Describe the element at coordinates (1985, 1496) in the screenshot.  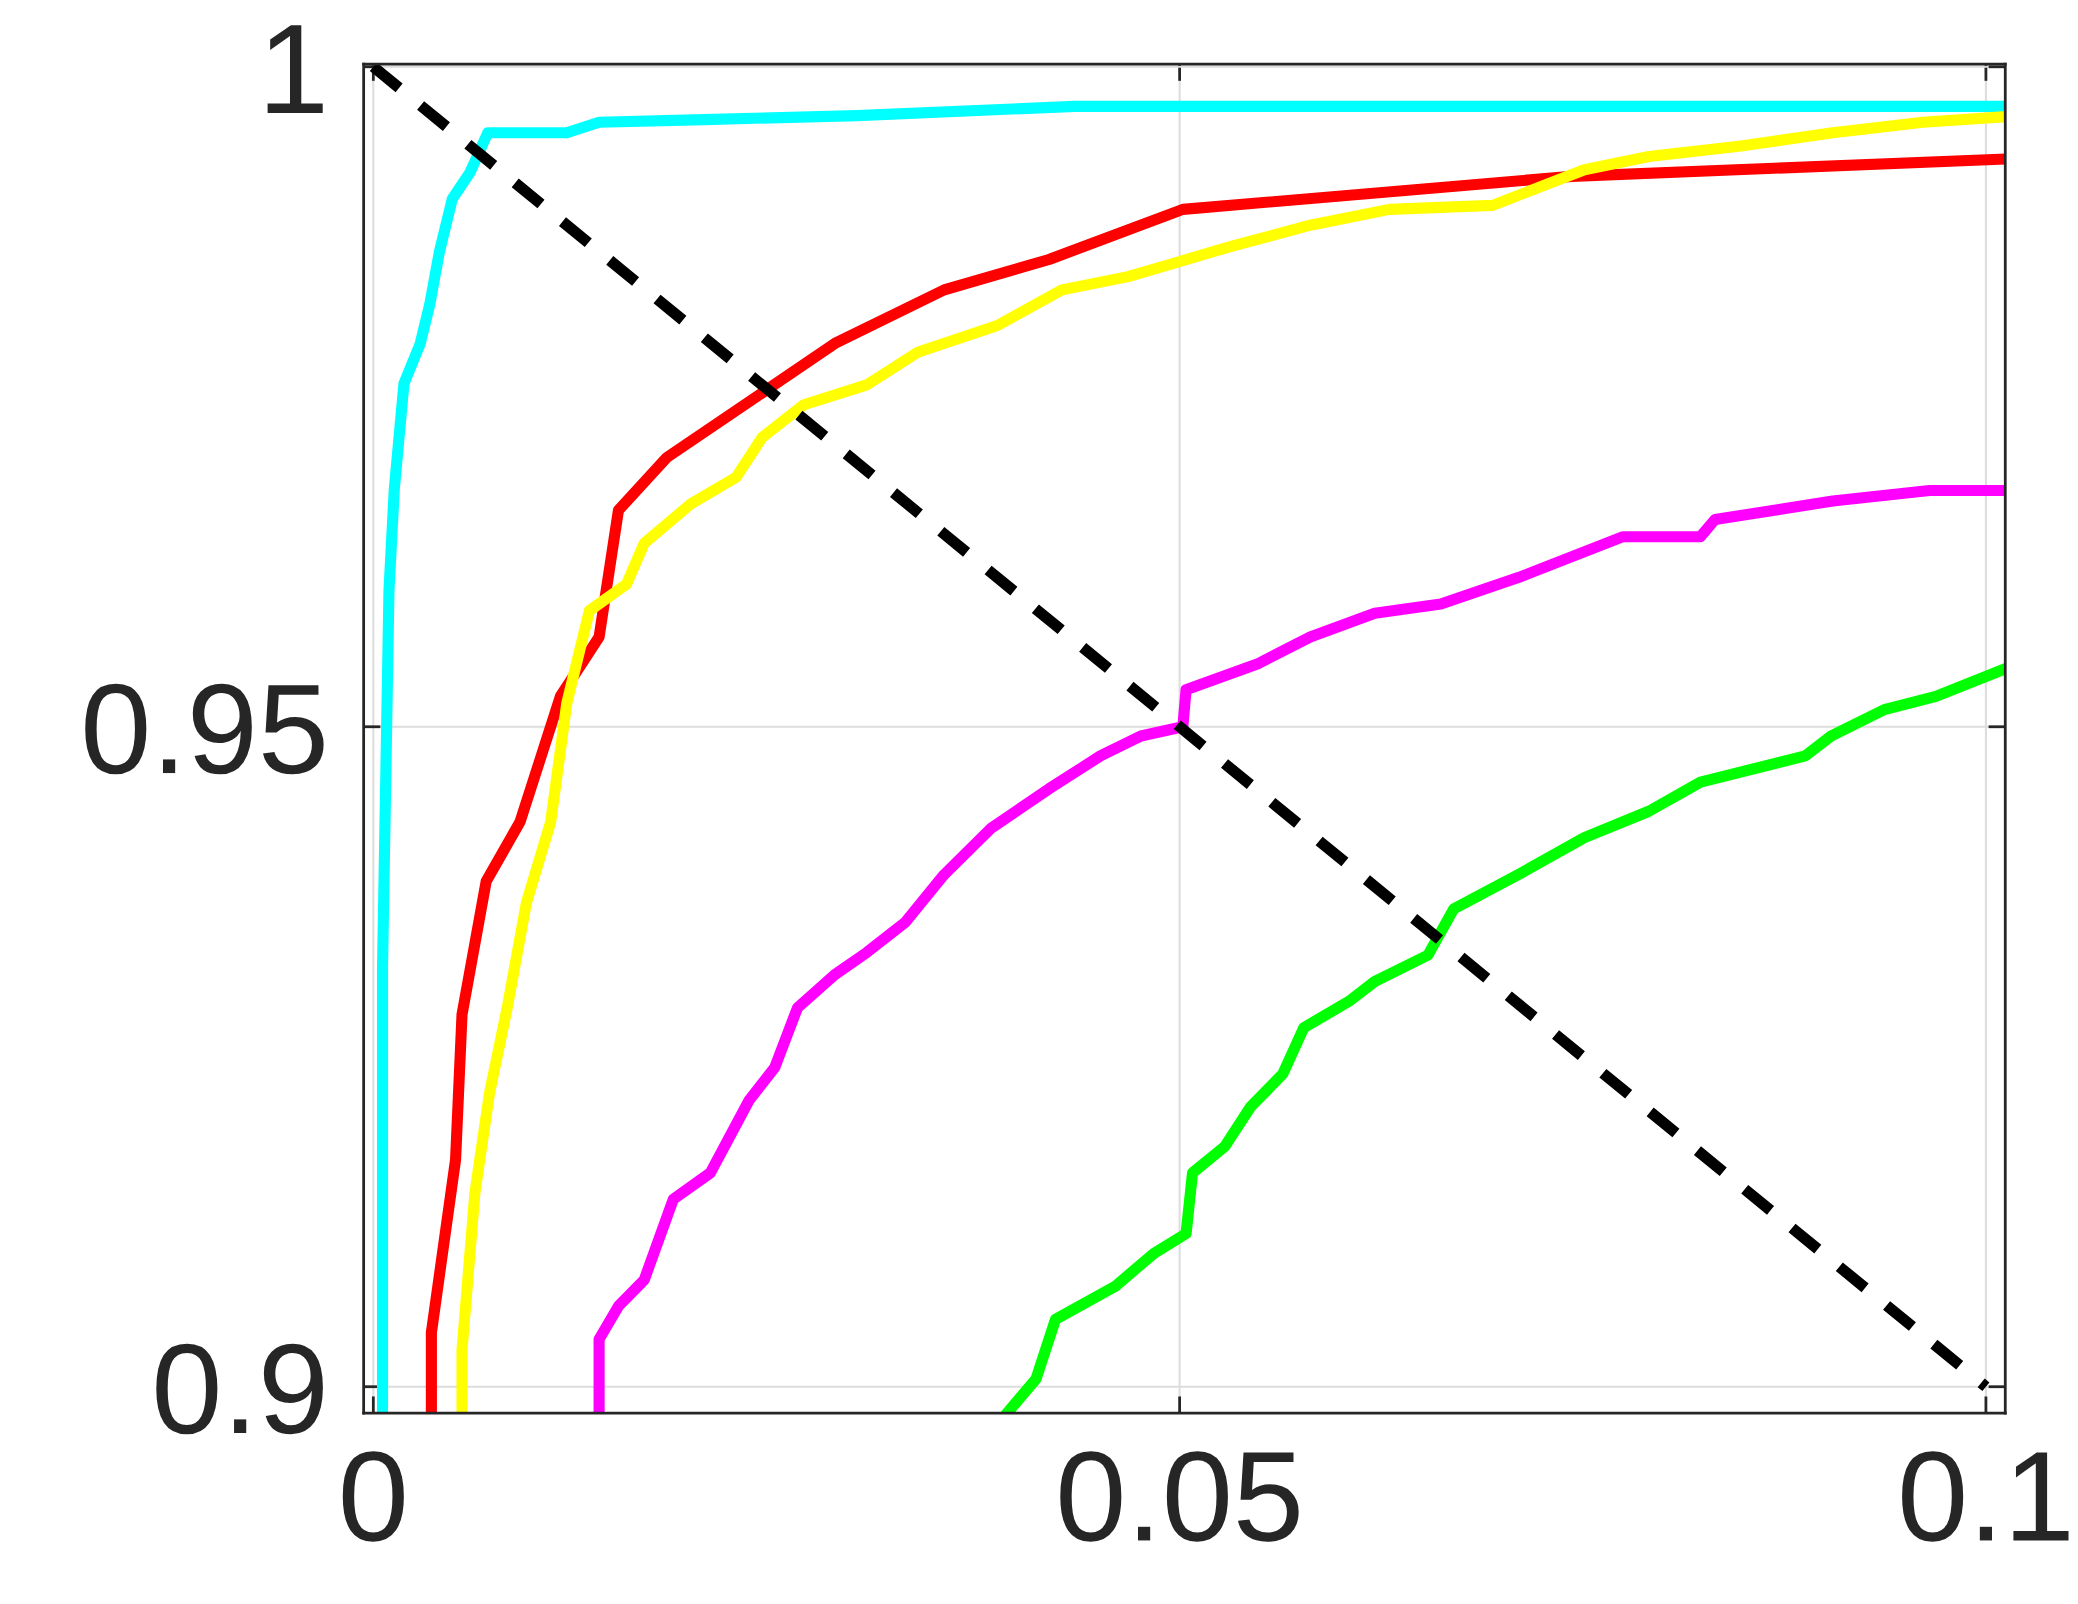
I see `x-tick-label: 0.1` at that location.